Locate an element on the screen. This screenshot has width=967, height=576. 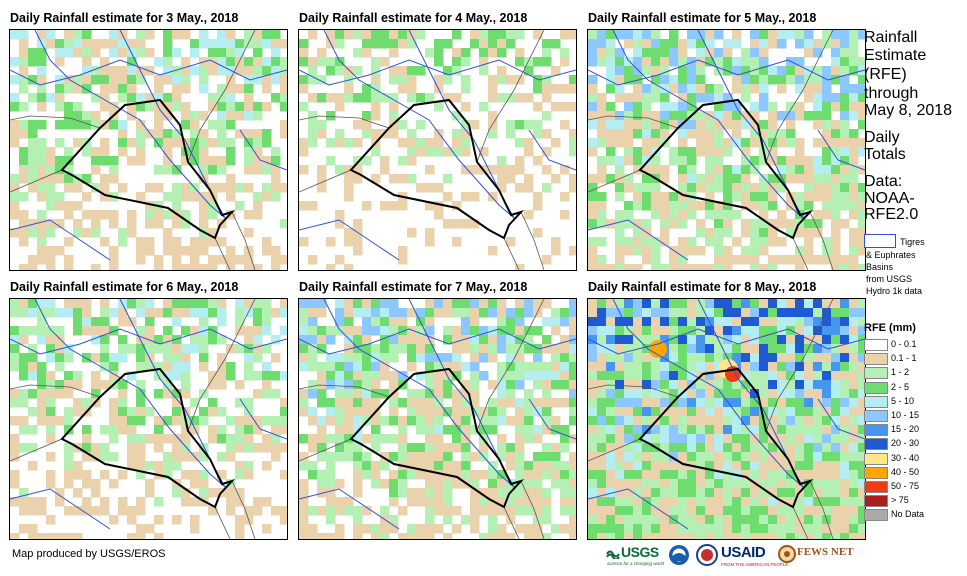
iraq-border is located at coordinates (148, 438).